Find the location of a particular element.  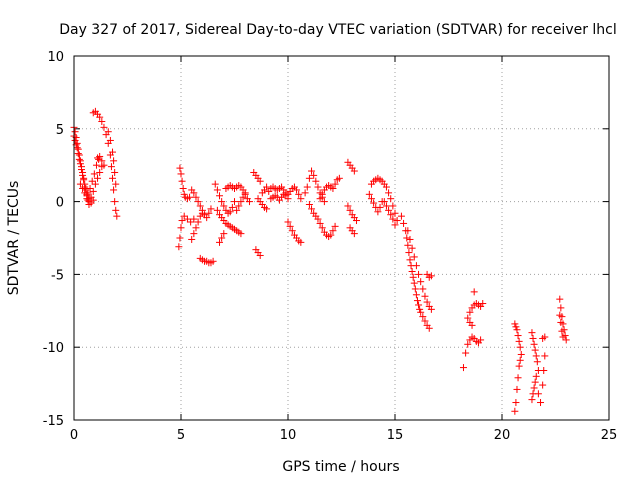

x-tick-label: 5 is located at coordinates (181, 435).